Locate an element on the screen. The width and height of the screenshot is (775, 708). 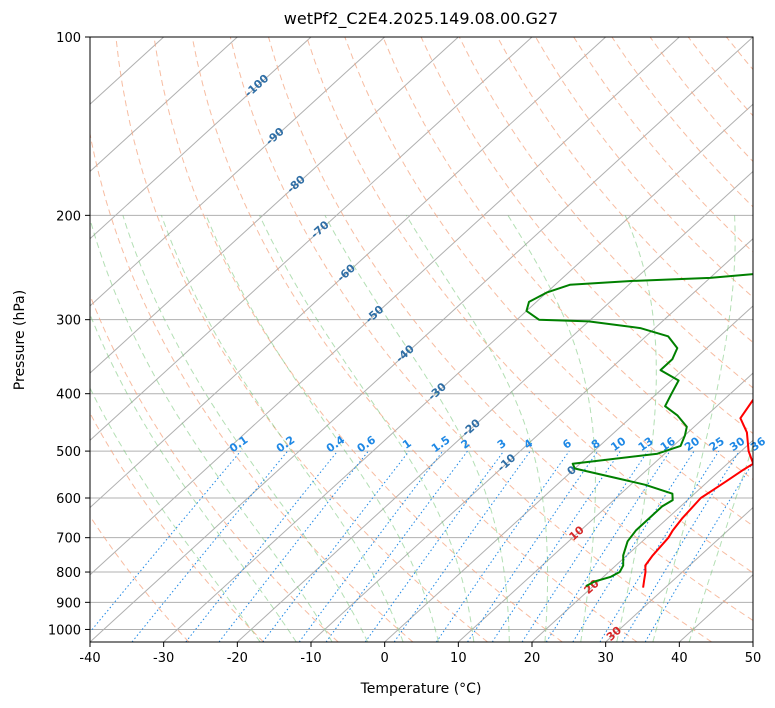
y-tick-label: 1000 is located at coordinates (64, 630).